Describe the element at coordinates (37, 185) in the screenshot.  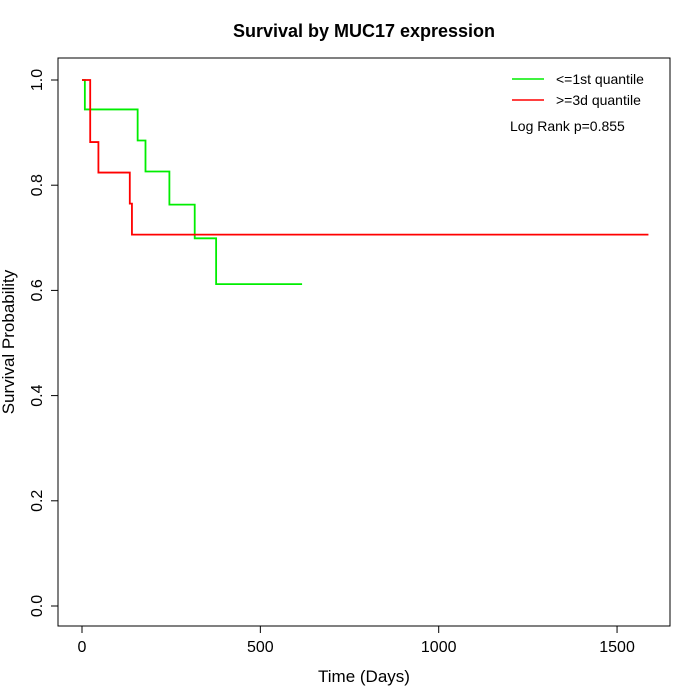
I see `y-tick-label: 0.8` at that location.